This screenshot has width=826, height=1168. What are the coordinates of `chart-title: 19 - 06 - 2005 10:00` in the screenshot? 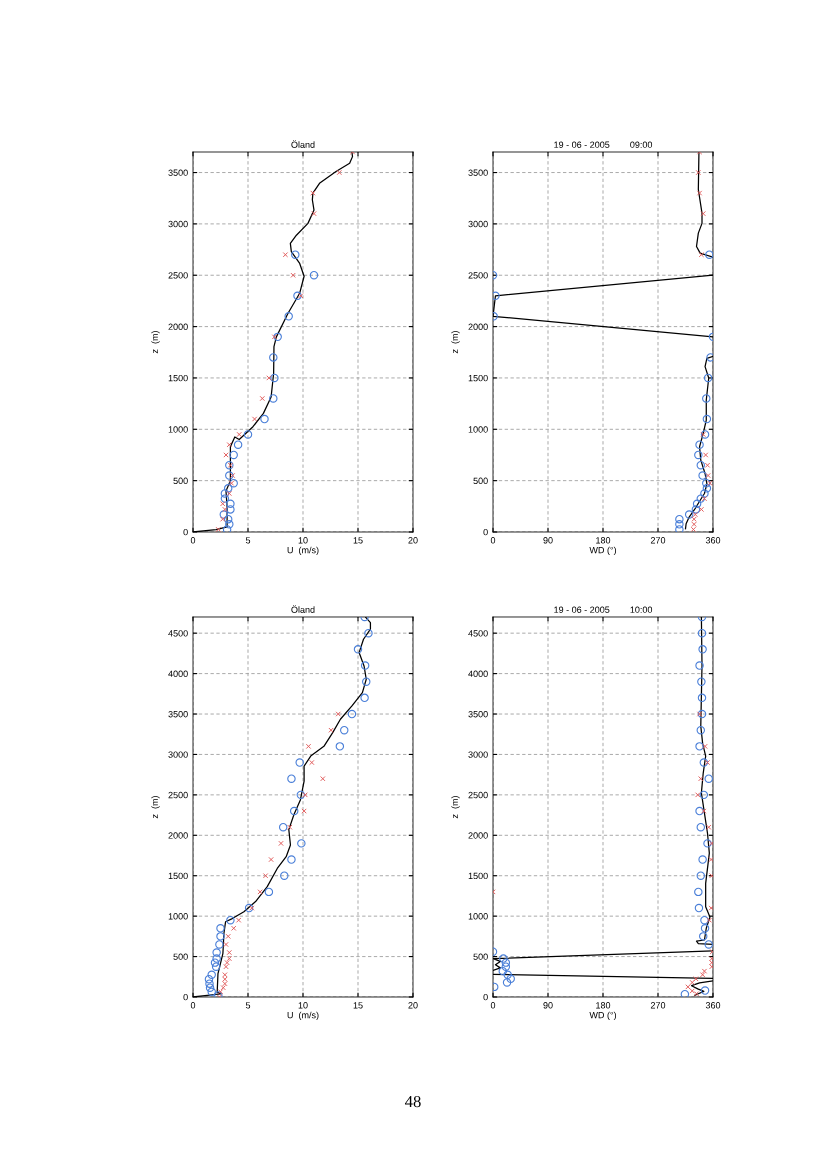 It's located at (603, 609).